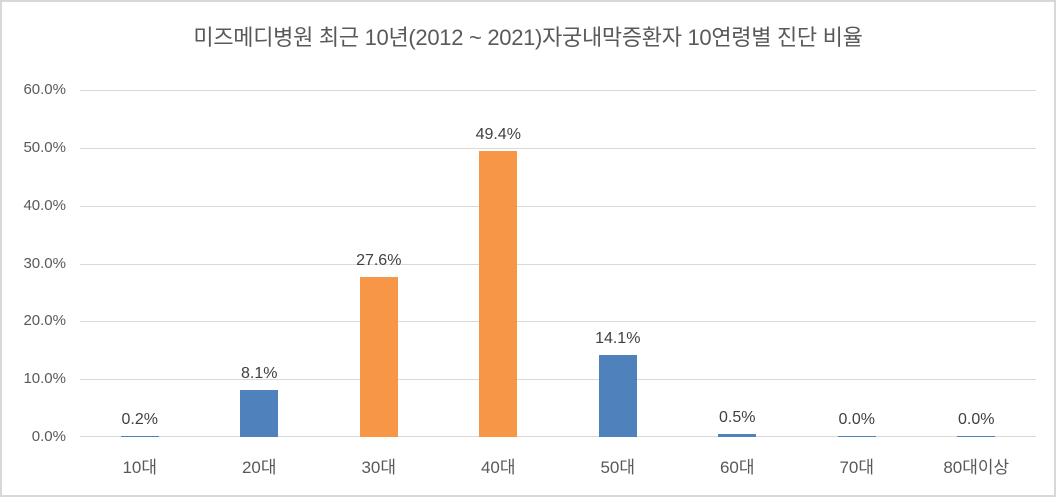 This screenshot has width=1056, height=497. I want to click on bar-column: 14.1% 50대, so click(618, 283).